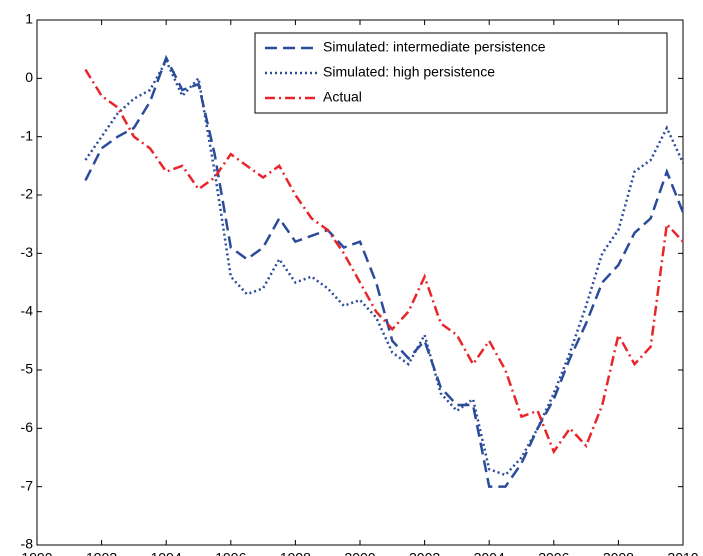 The image size is (703, 556). I want to click on y-tick-label: -6, so click(27, 427).